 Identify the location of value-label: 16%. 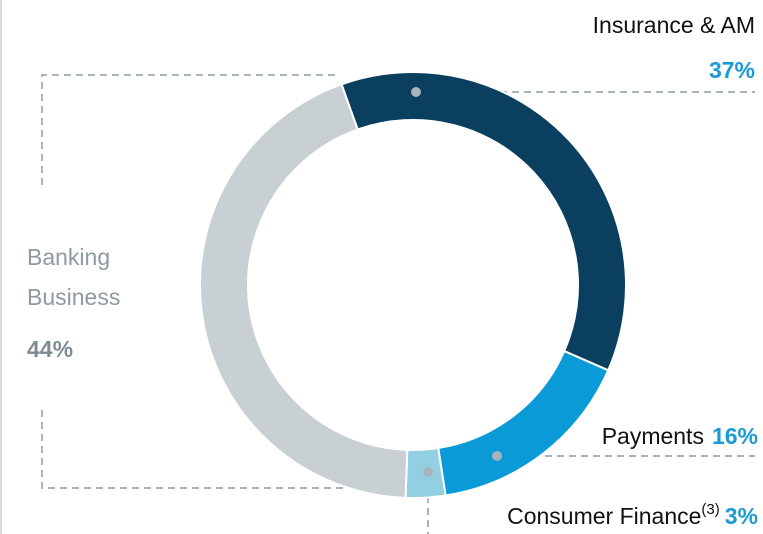
(735, 436).